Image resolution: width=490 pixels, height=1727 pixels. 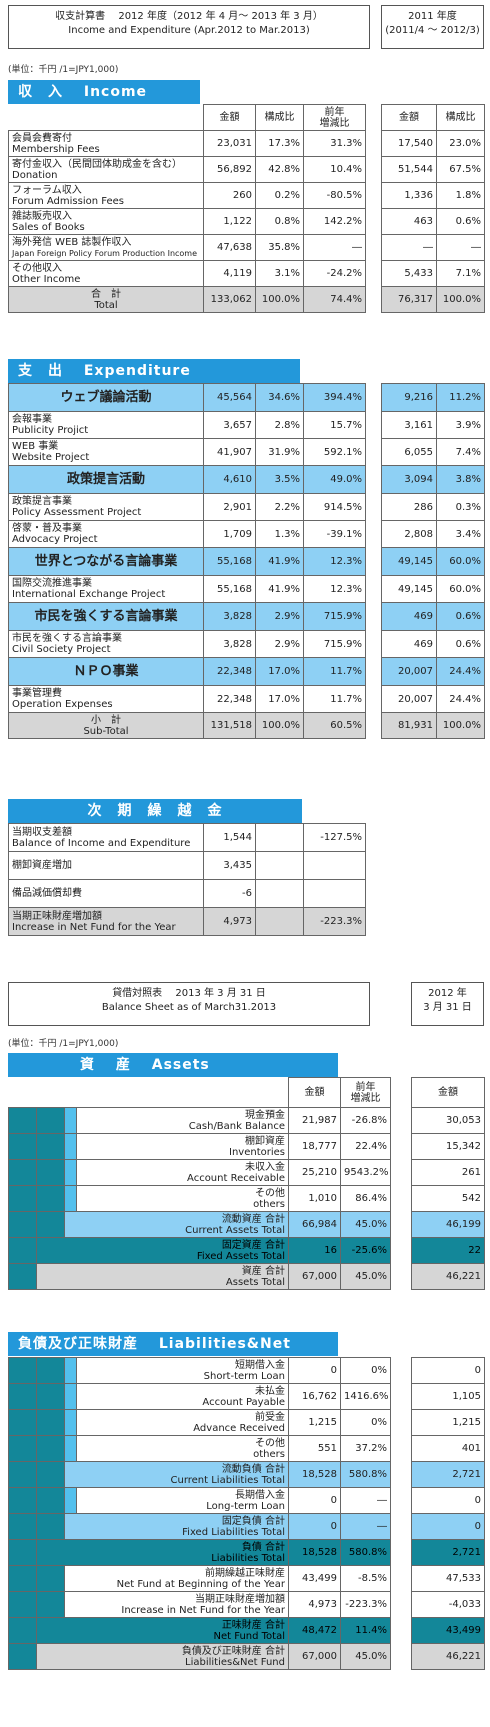 What do you see at coordinates (448, 1250) in the screenshot?
I see `prev-amount: 22` at bounding box center [448, 1250].